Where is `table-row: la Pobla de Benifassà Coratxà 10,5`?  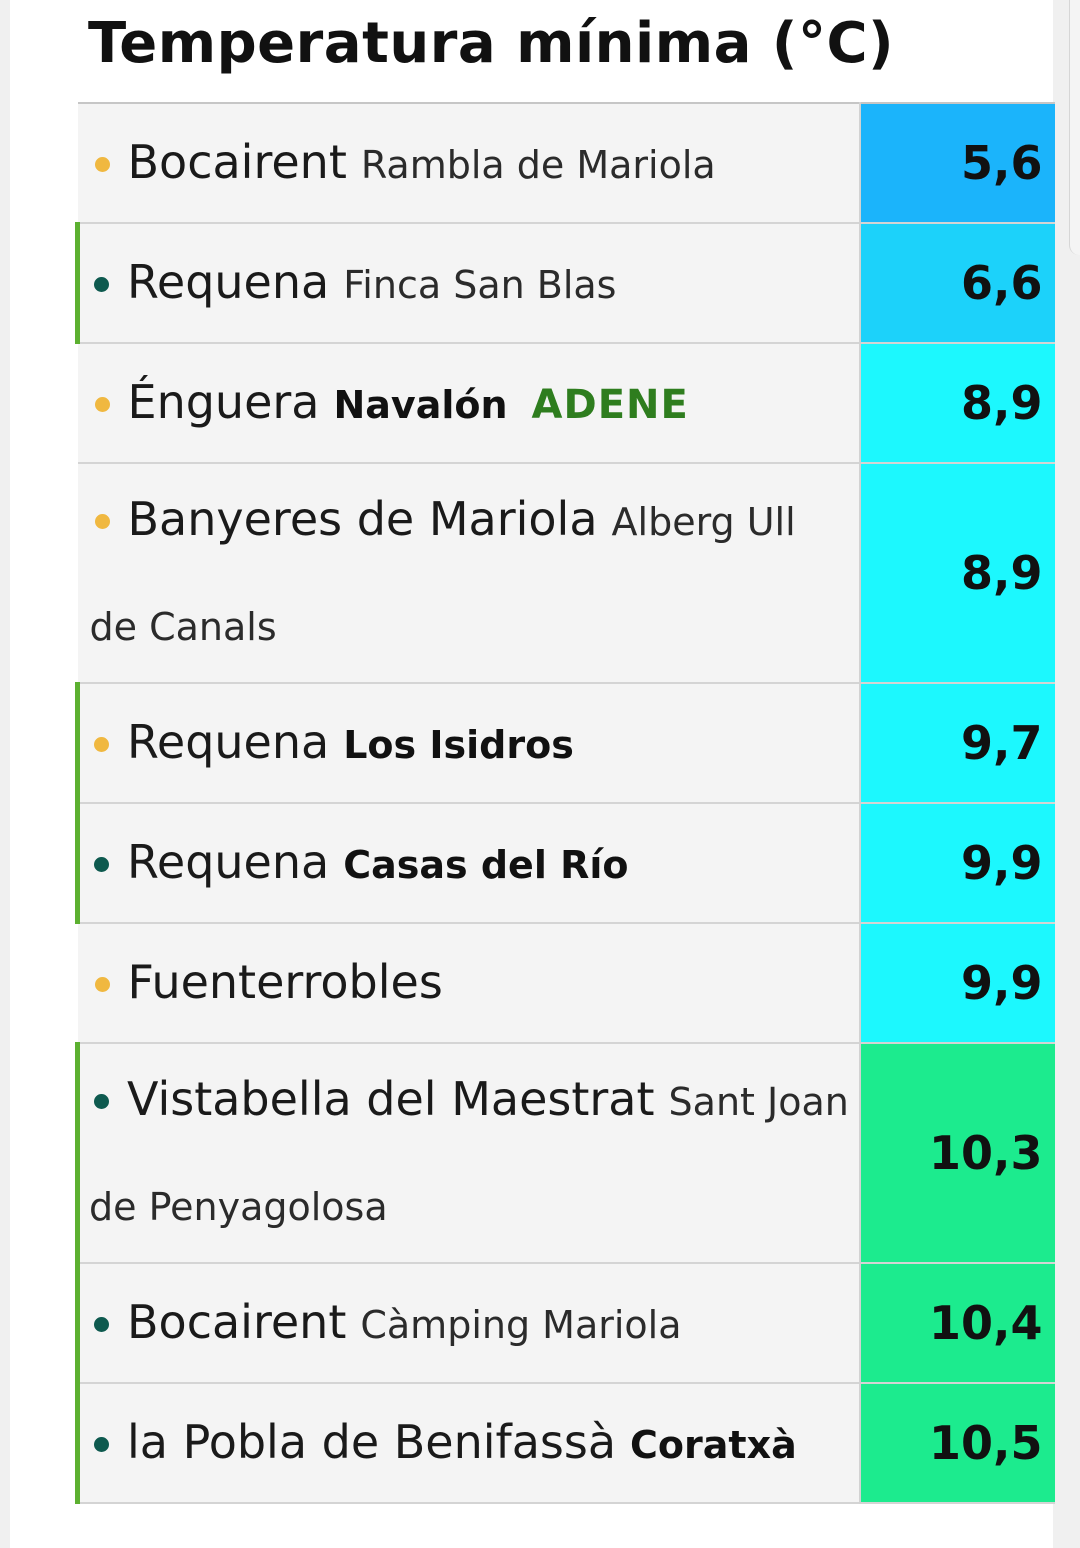
table-row: la Pobla de Benifassà Coratxà 10,5 is located at coordinates (565, 1443).